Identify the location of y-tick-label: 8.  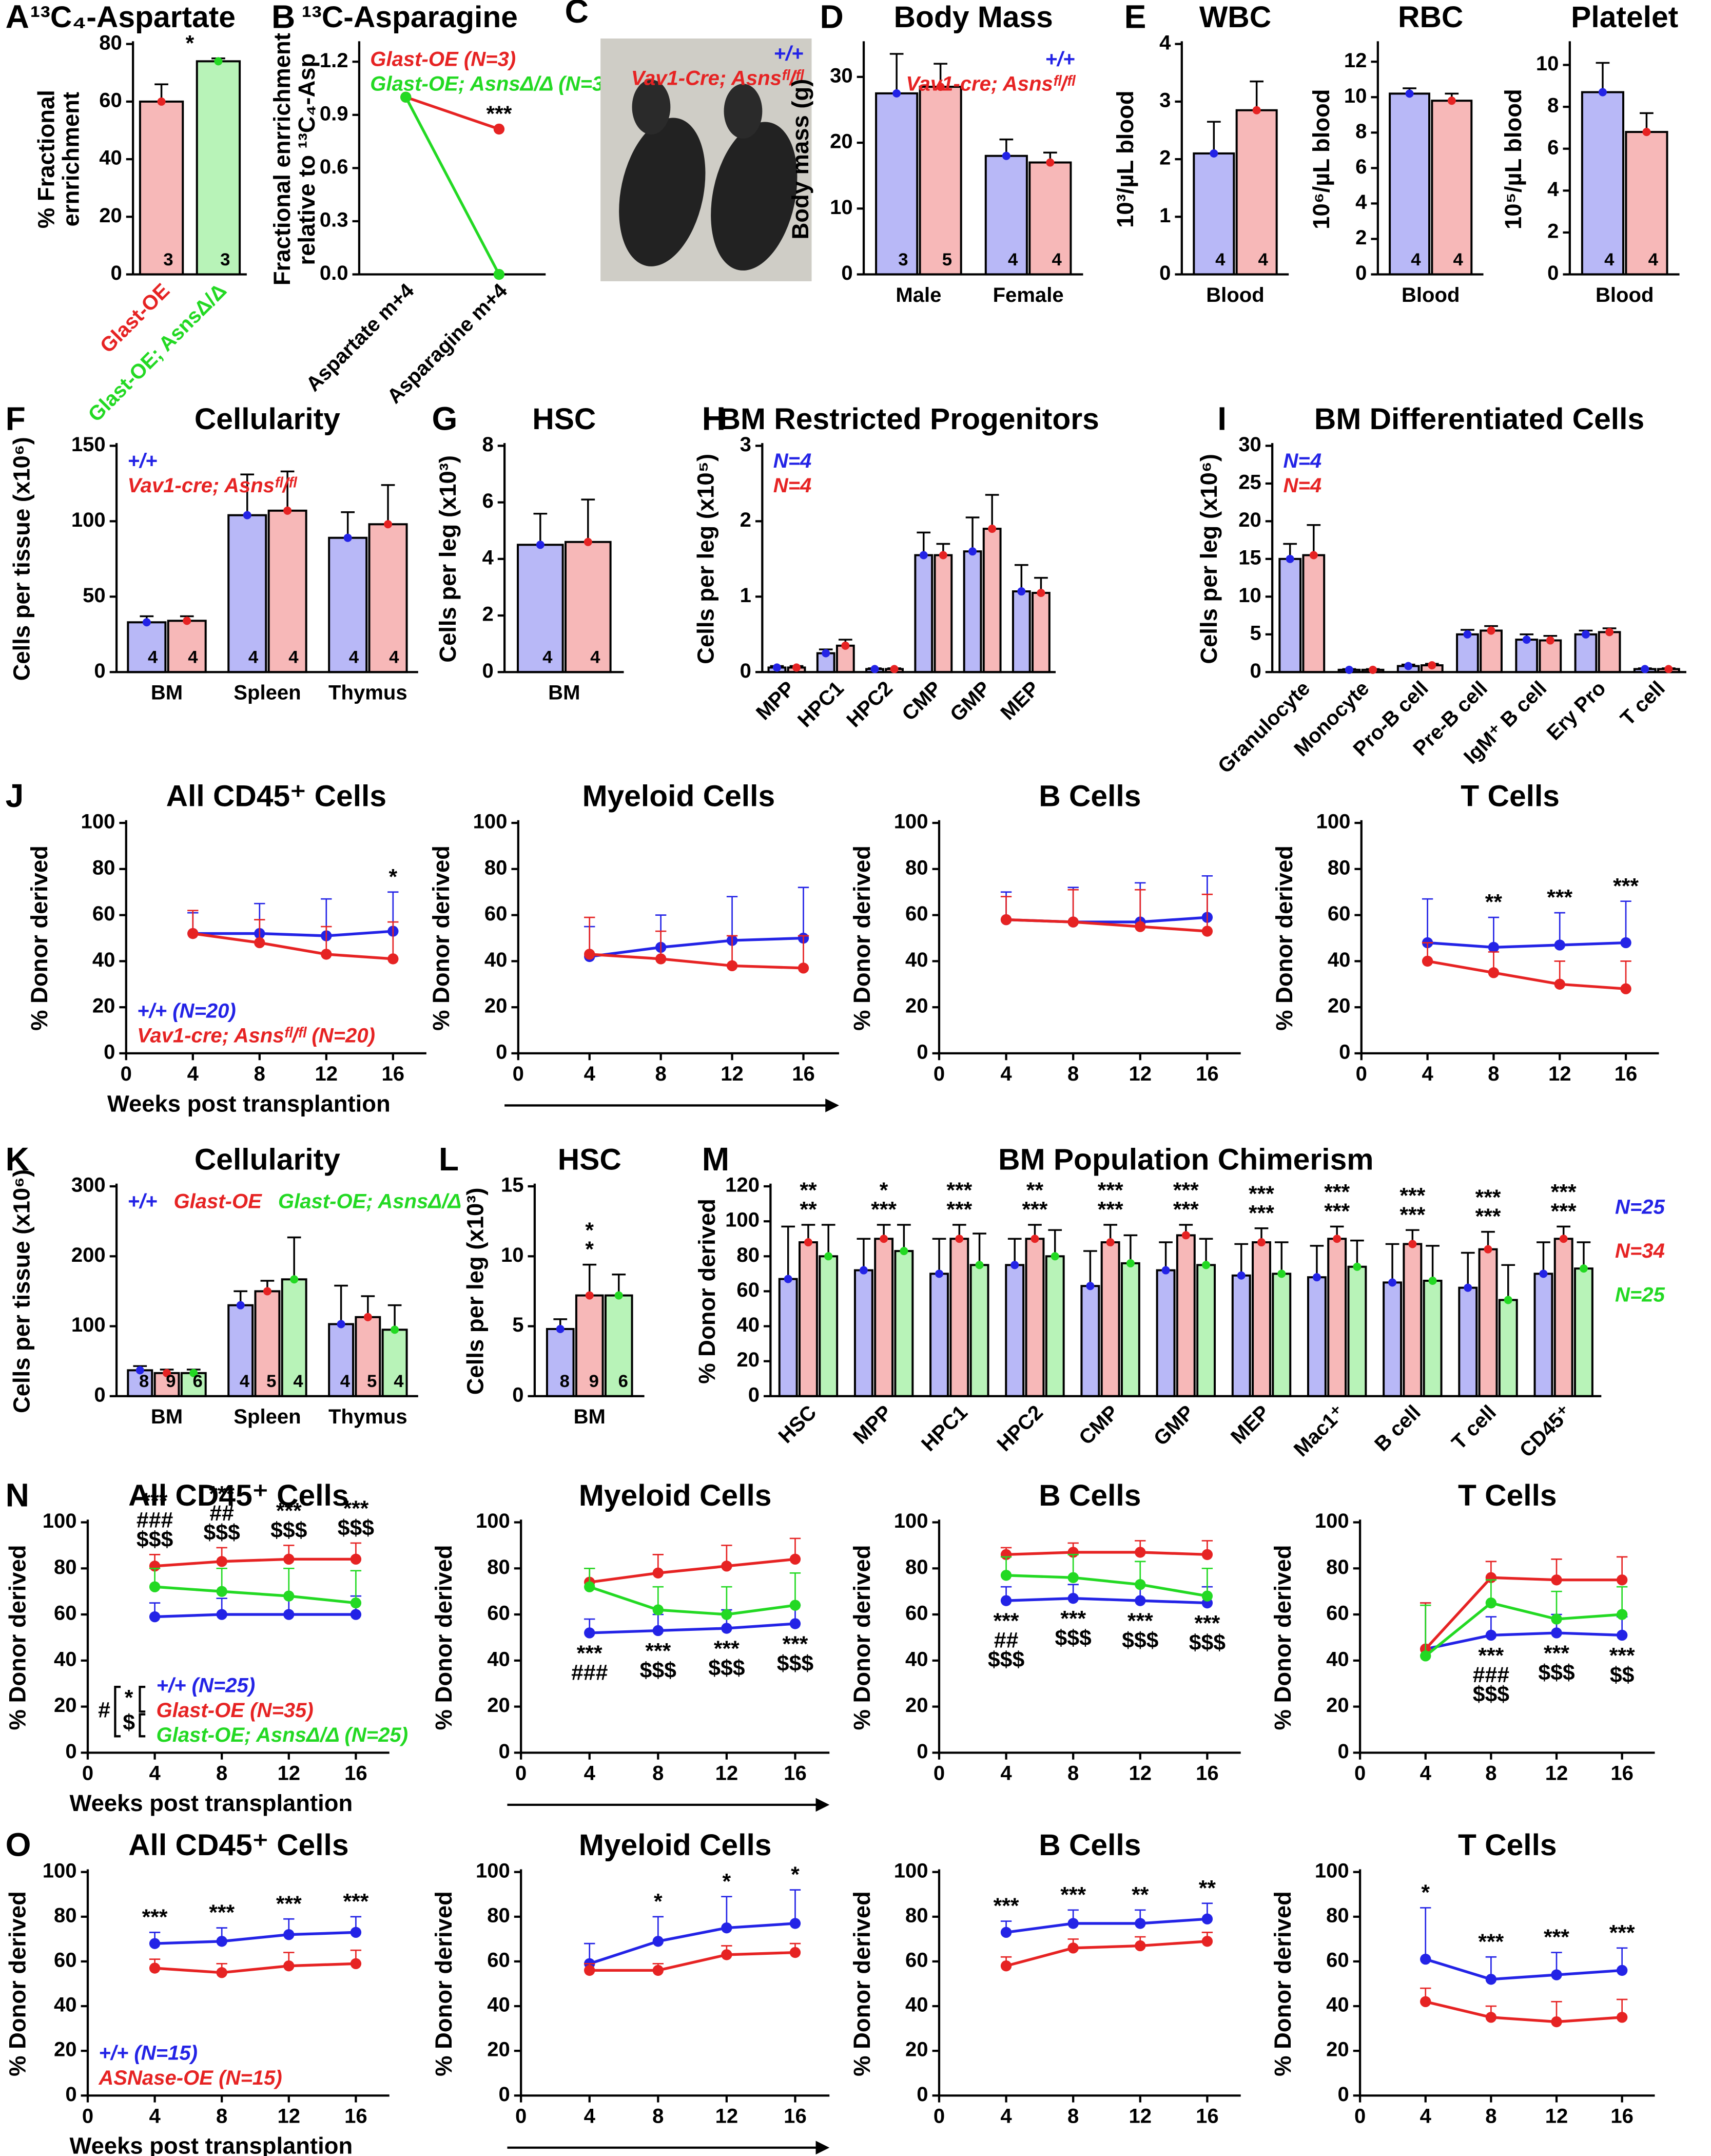
(1361, 131).